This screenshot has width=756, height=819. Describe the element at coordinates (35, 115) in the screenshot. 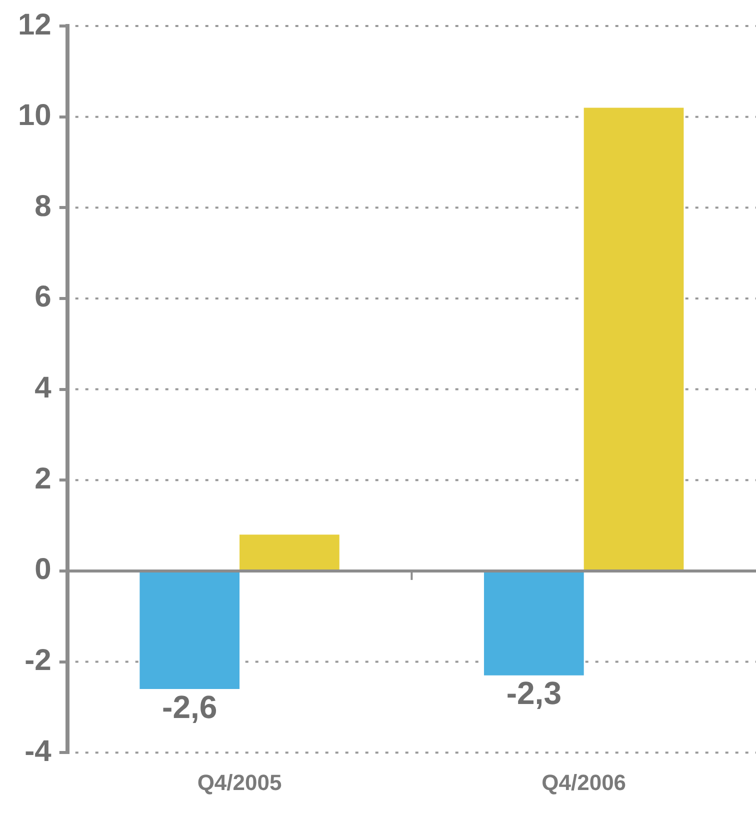

I see `y-tick-label: 10` at that location.